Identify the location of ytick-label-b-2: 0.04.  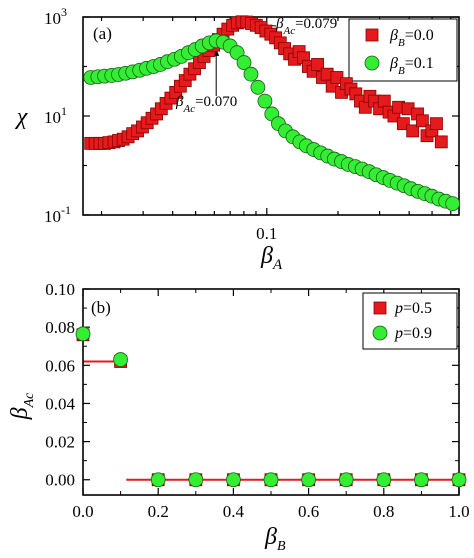
(60, 403).